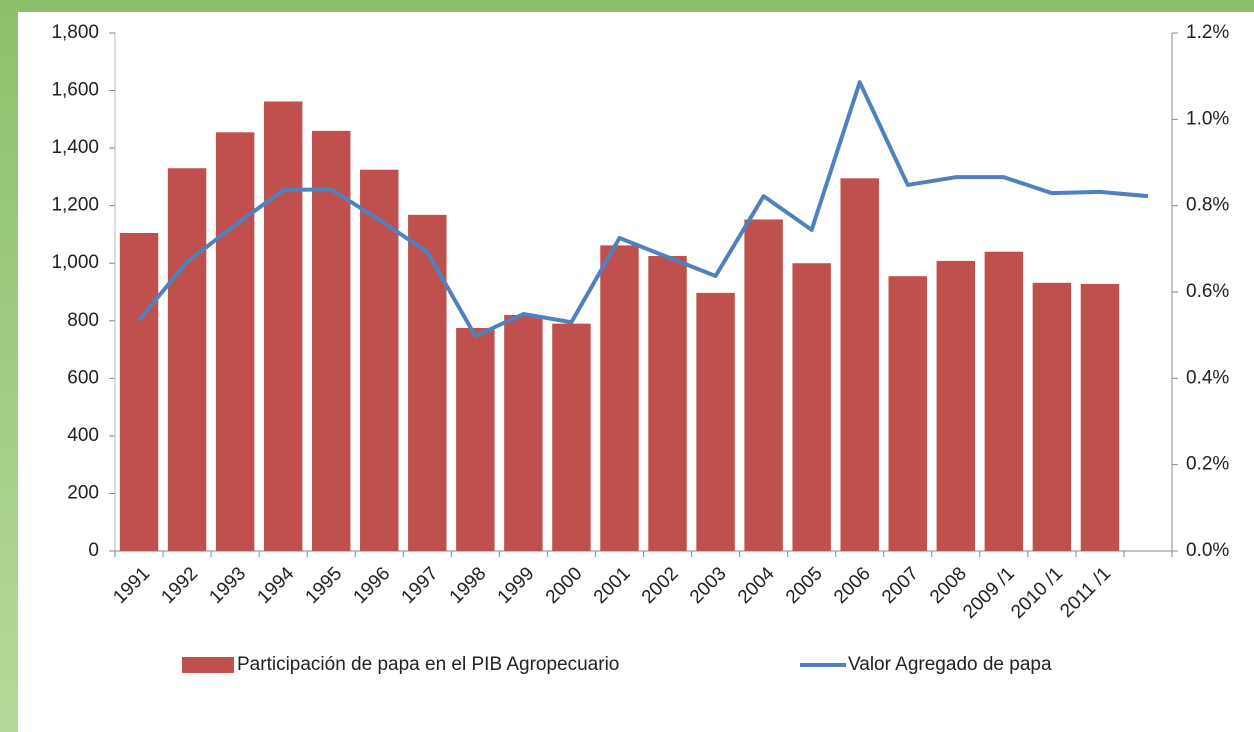  Describe the element at coordinates (83, 435) in the screenshot. I see `y-tick-label: 400` at that location.